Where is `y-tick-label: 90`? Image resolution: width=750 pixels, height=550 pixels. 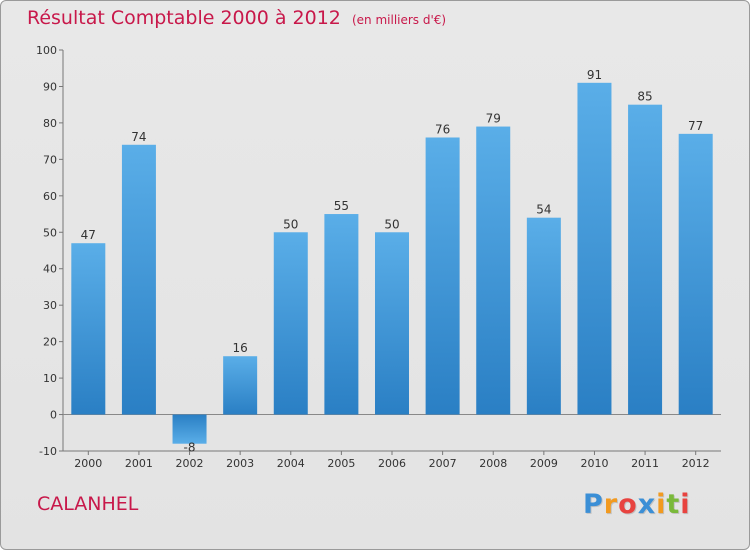 y-tick-label: 90 is located at coordinates (50, 86).